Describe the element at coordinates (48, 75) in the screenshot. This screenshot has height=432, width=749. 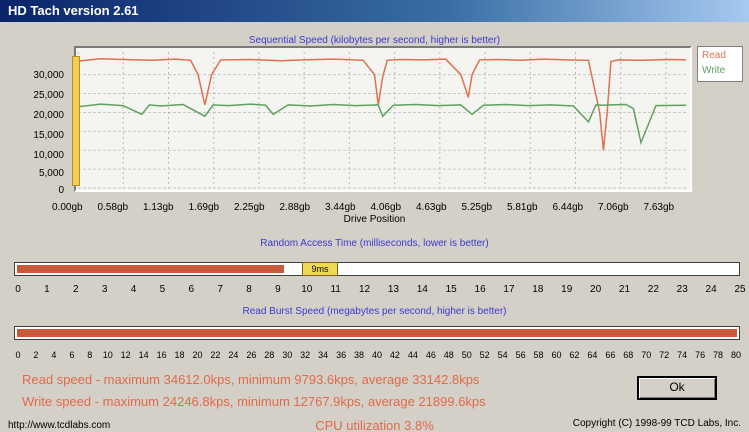
I see `y-tick-label: 30,000` at that location.